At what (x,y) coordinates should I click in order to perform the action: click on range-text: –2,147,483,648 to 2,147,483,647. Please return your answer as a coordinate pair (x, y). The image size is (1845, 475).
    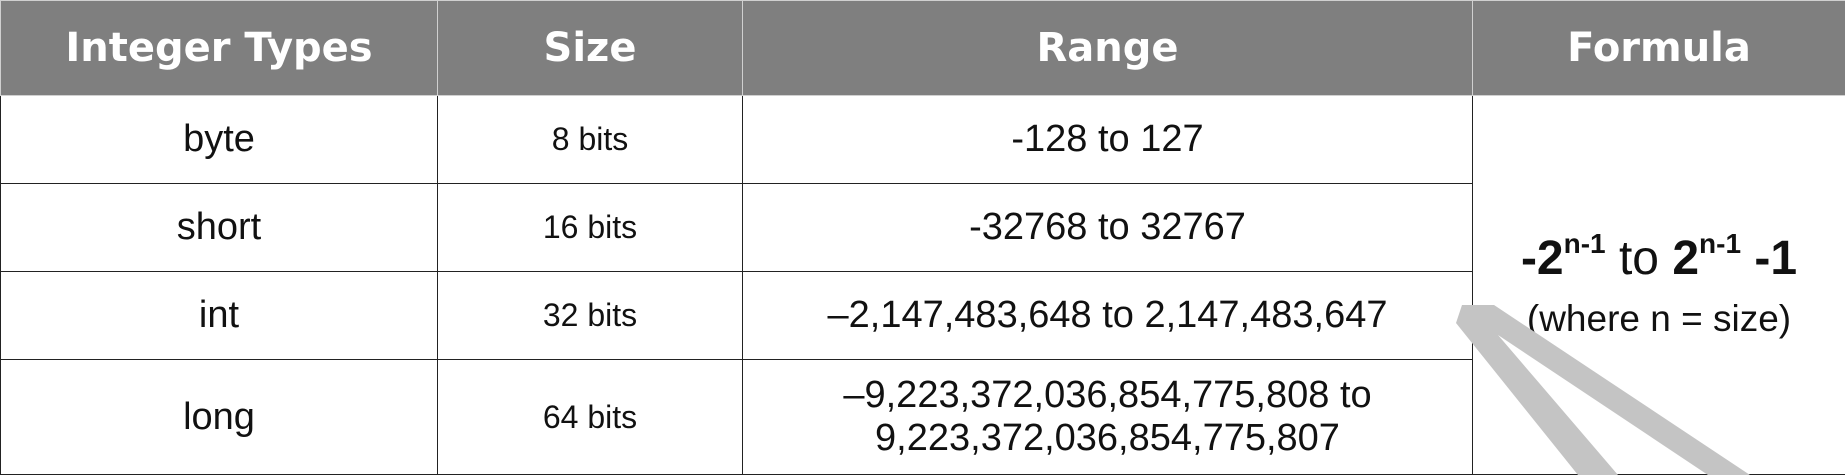
    Looking at the image, I should click on (1107, 315).